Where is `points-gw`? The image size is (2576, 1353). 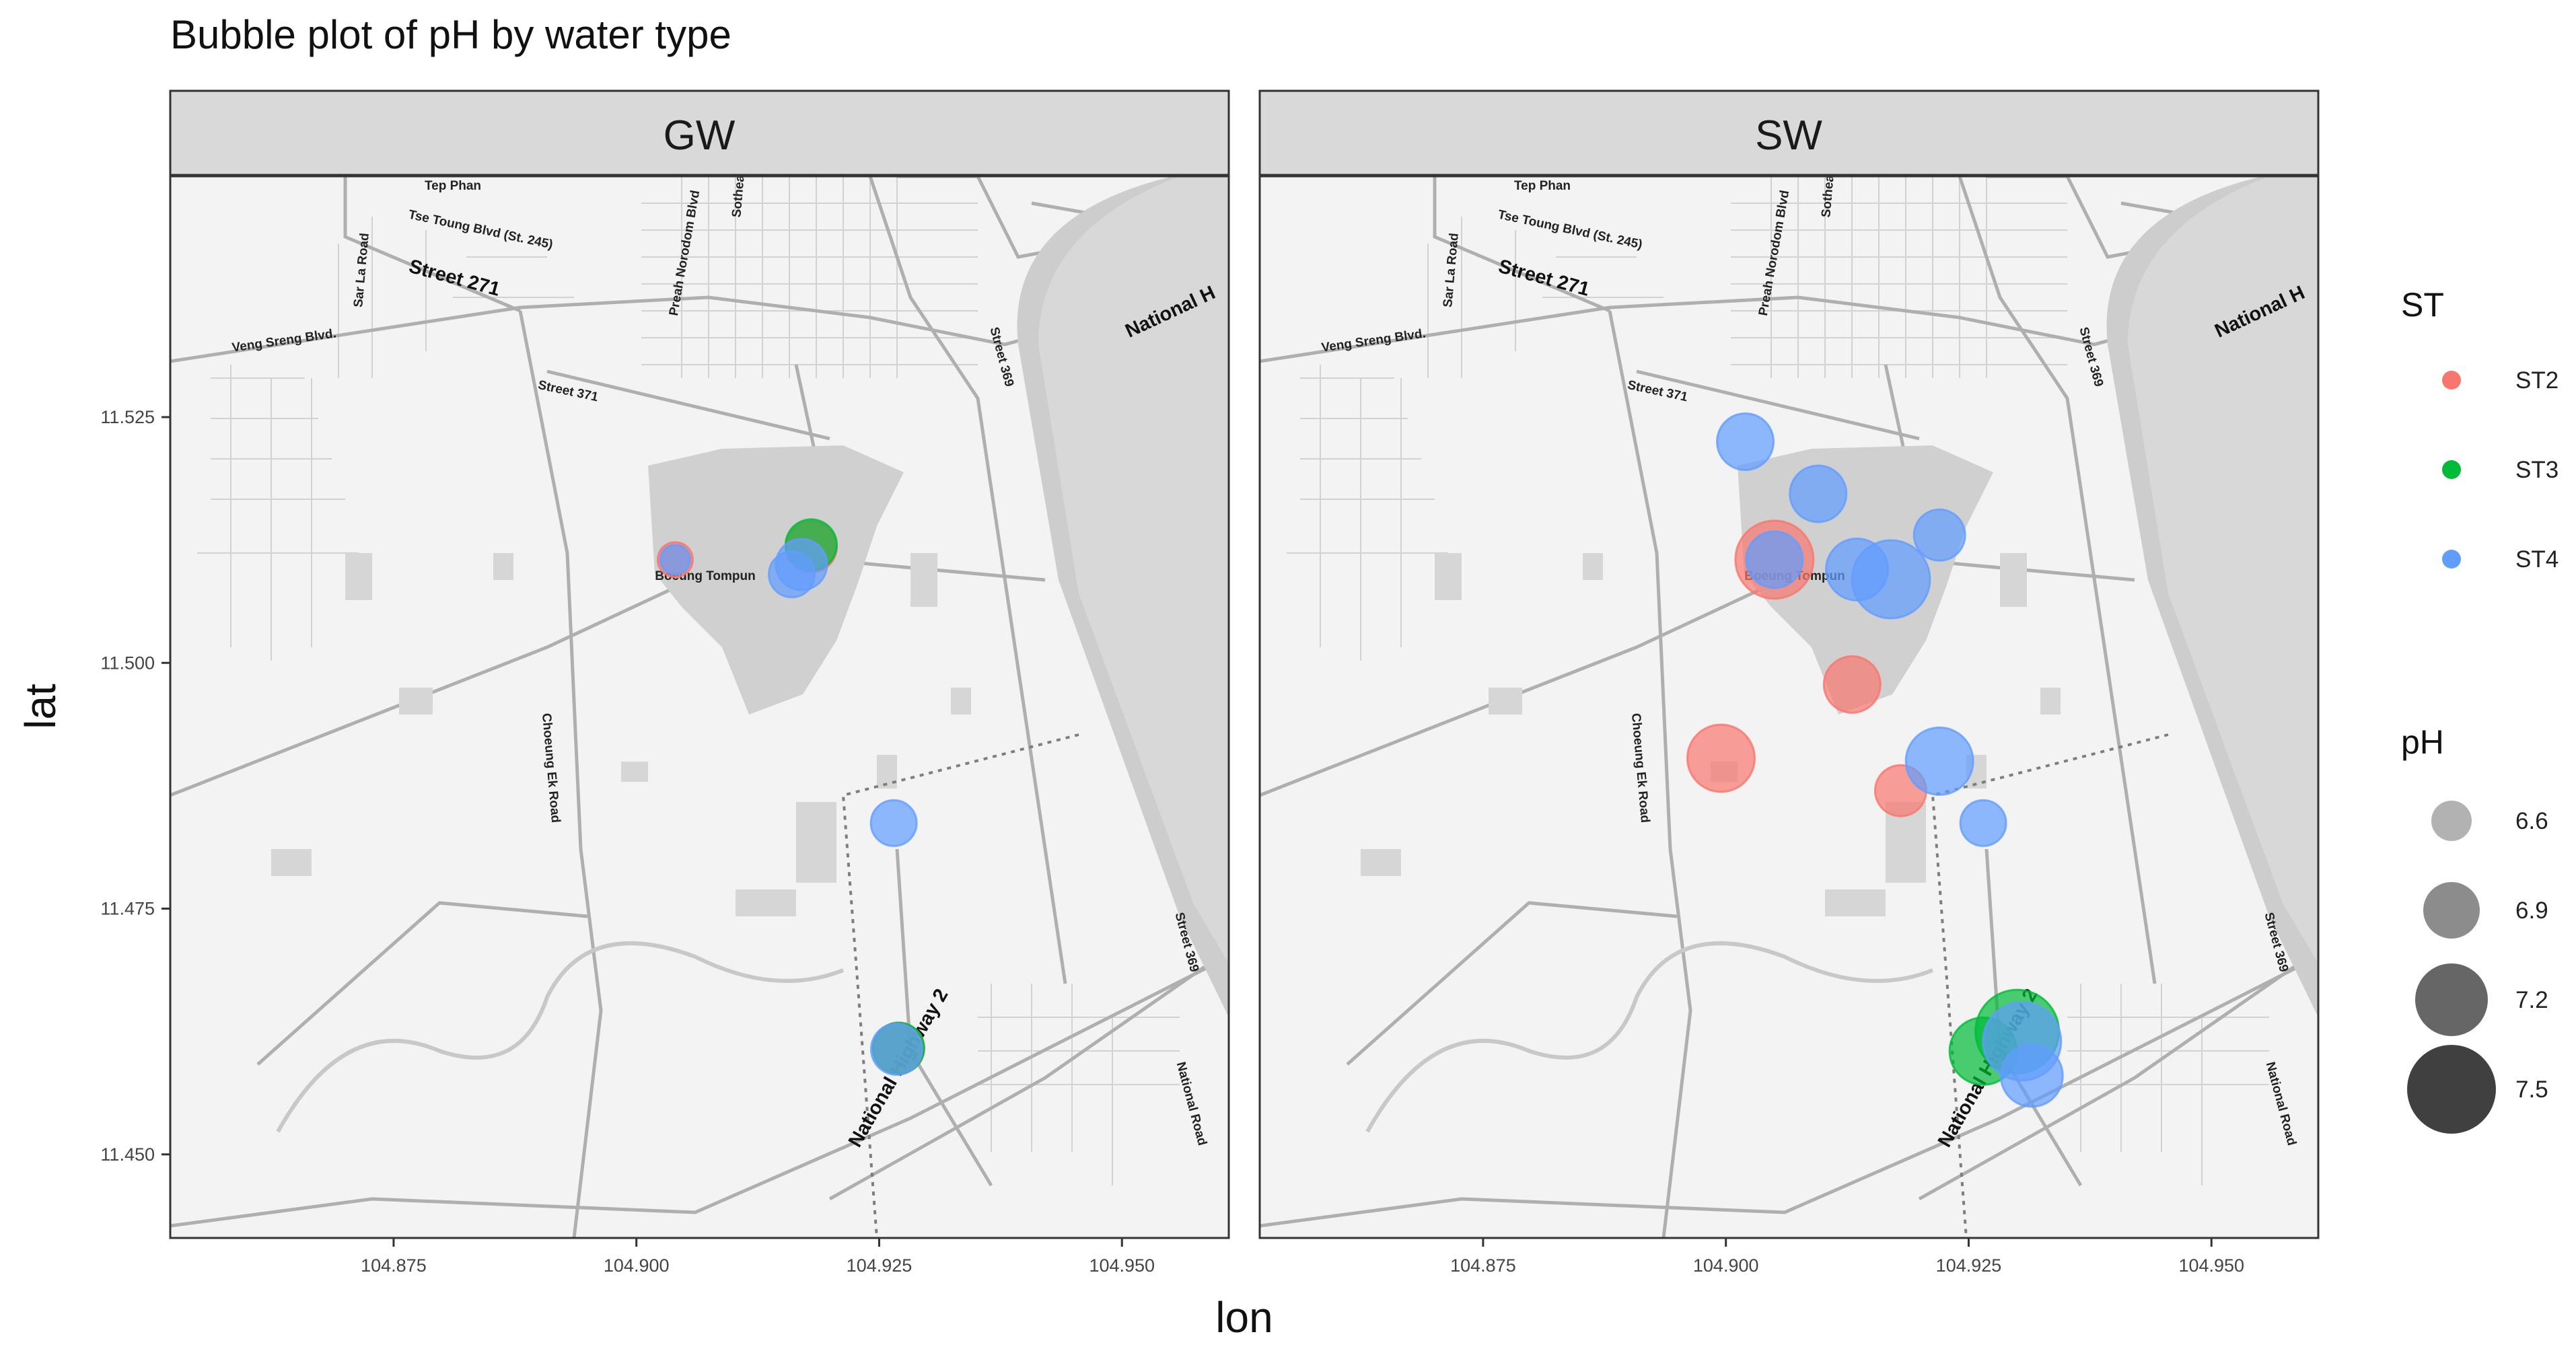 points-gw is located at coordinates (790, 797).